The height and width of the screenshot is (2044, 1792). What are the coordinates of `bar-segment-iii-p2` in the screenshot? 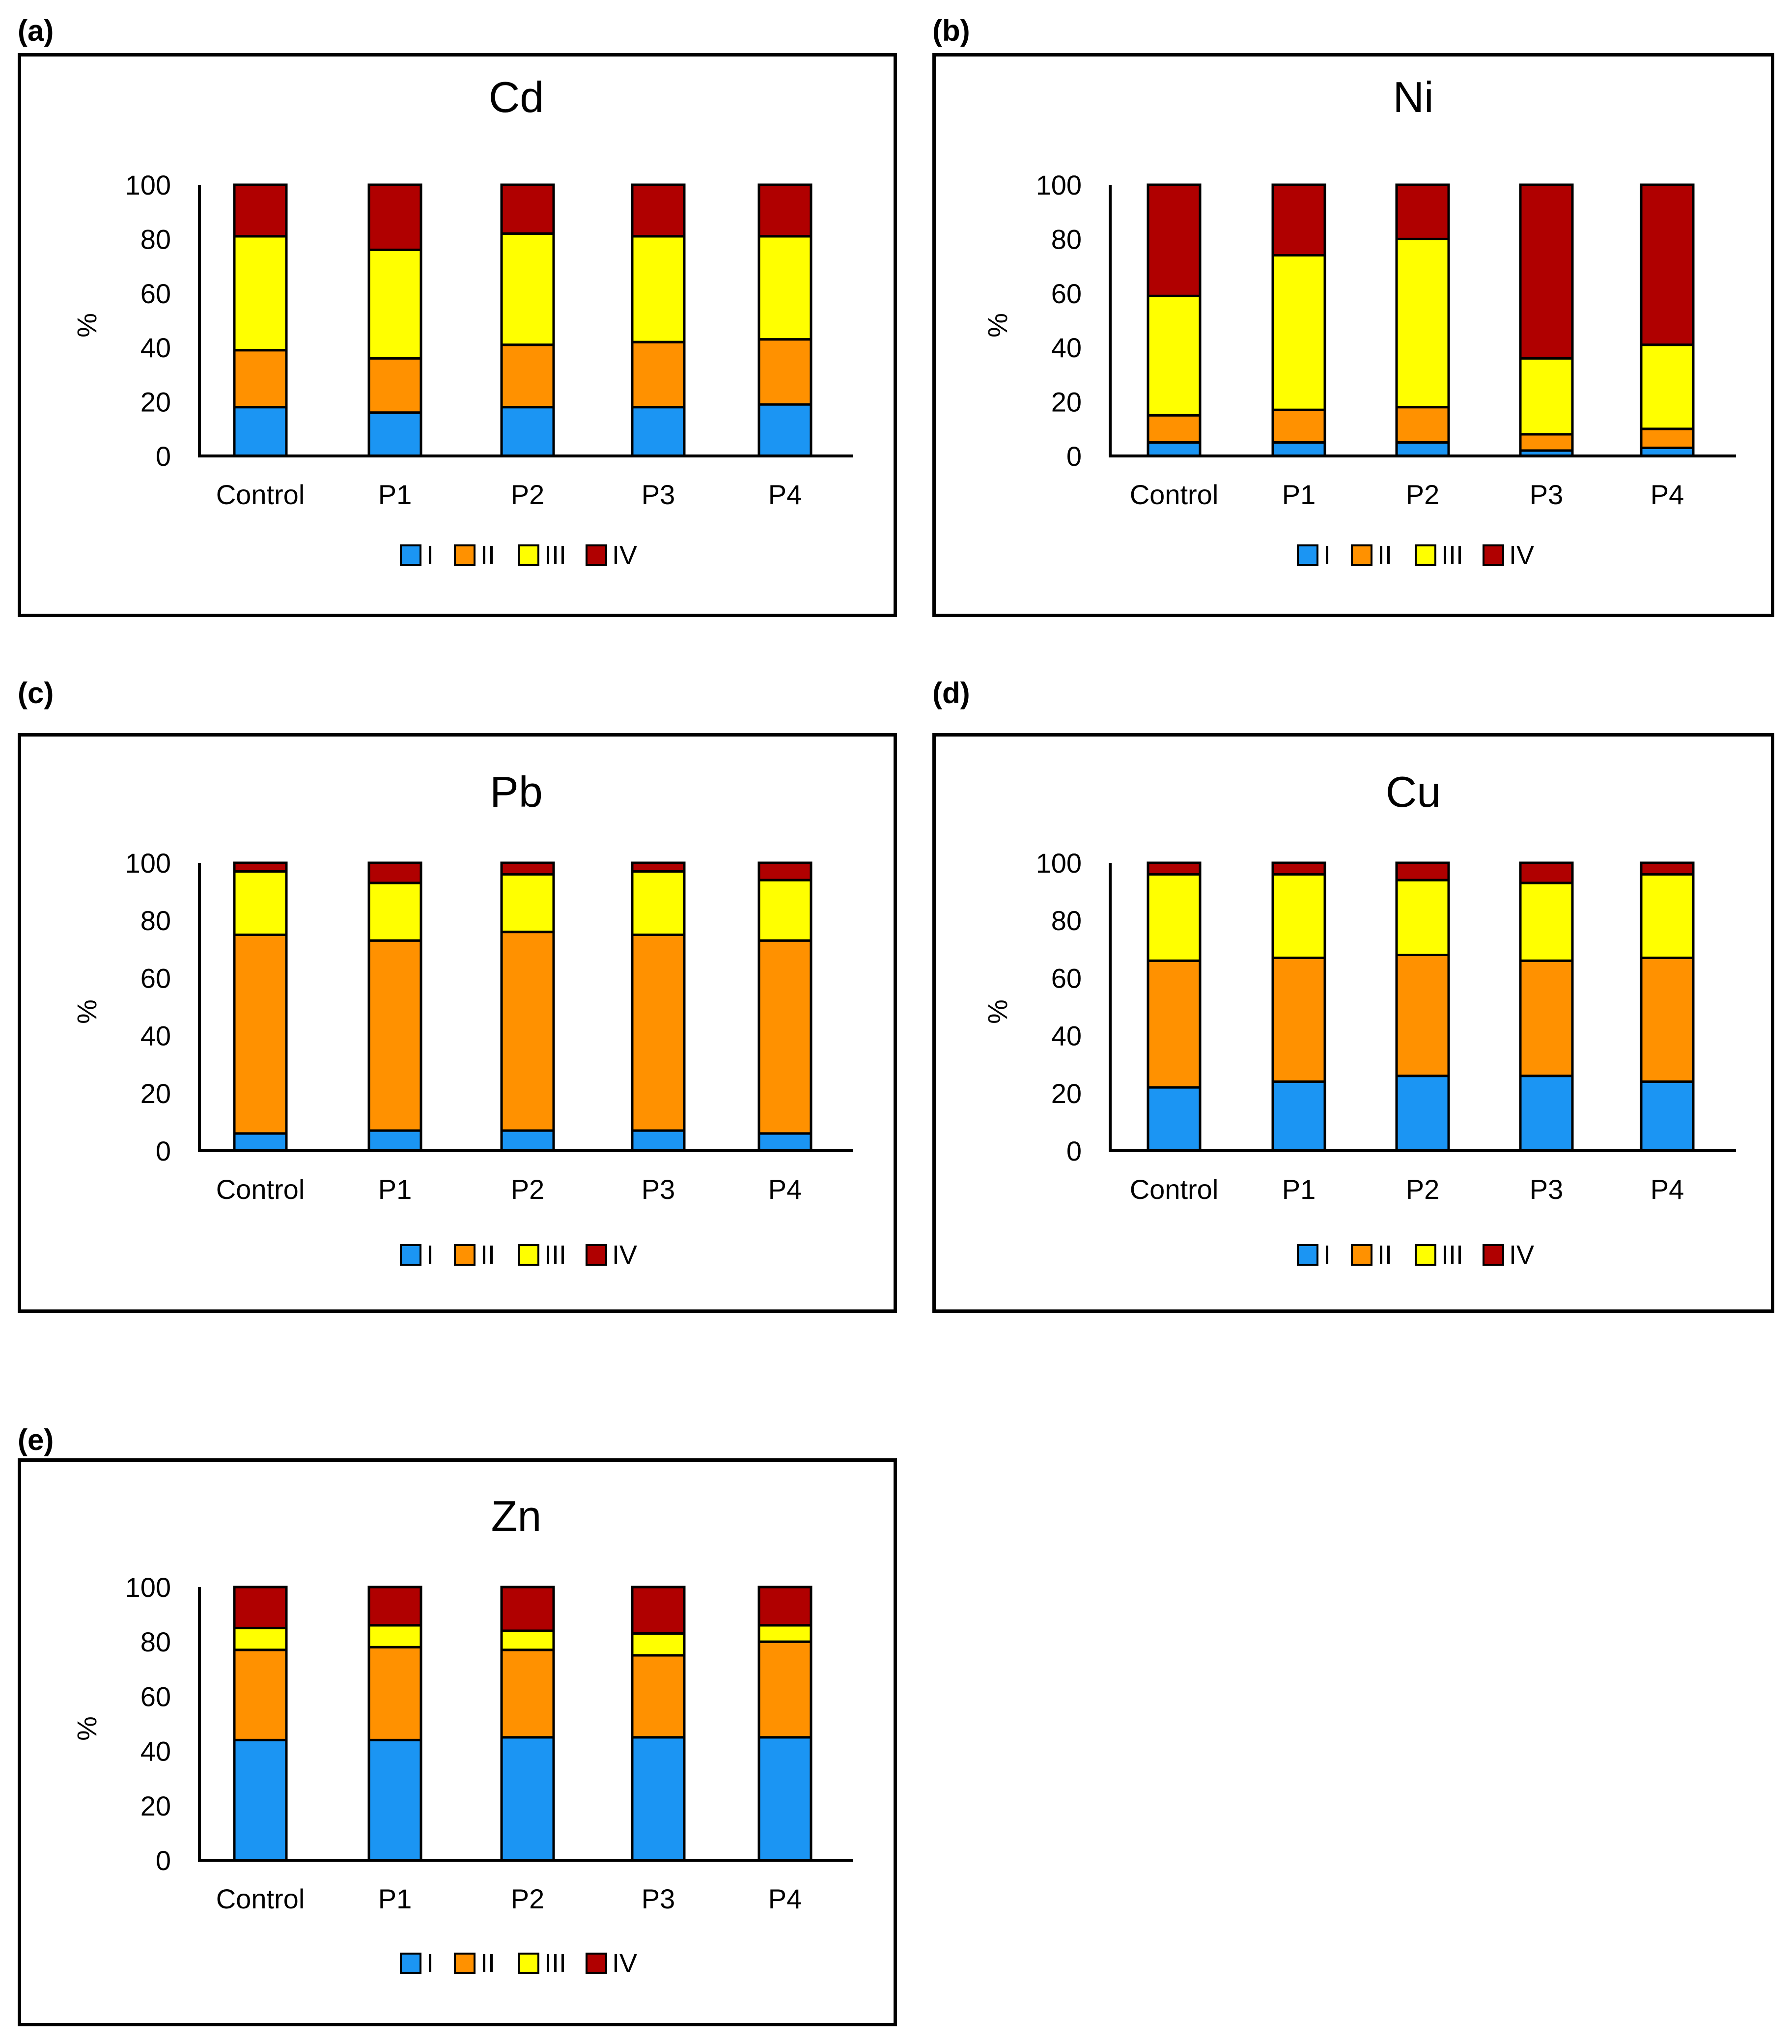 It's located at (527, 1640).